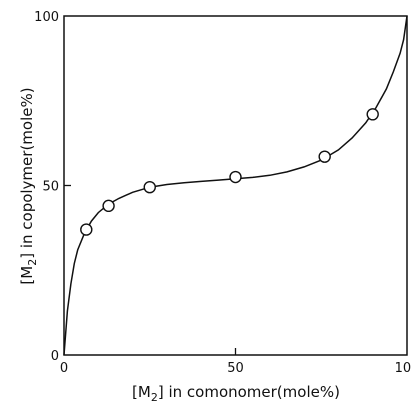 This screenshot has height=402, width=412. What do you see at coordinates (46, 17) in the screenshot?
I see `y-tick-label: 100` at bounding box center [46, 17].